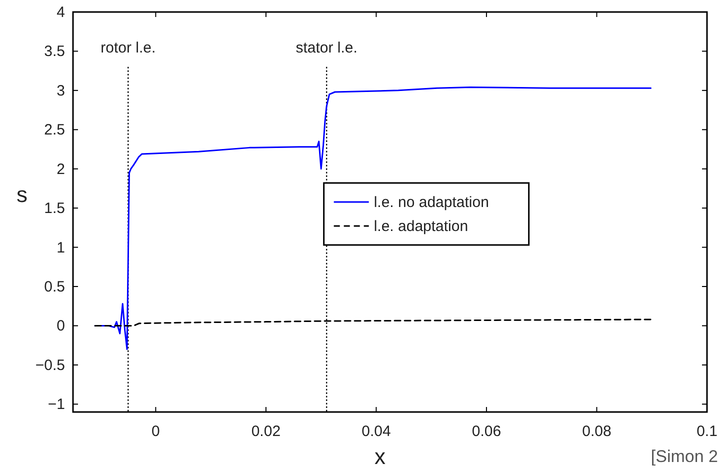 This screenshot has width=722, height=468. Describe the element at coordinates (327, 48) in the screenshot. I see `ref-line-label: stator l.e.` at that location.